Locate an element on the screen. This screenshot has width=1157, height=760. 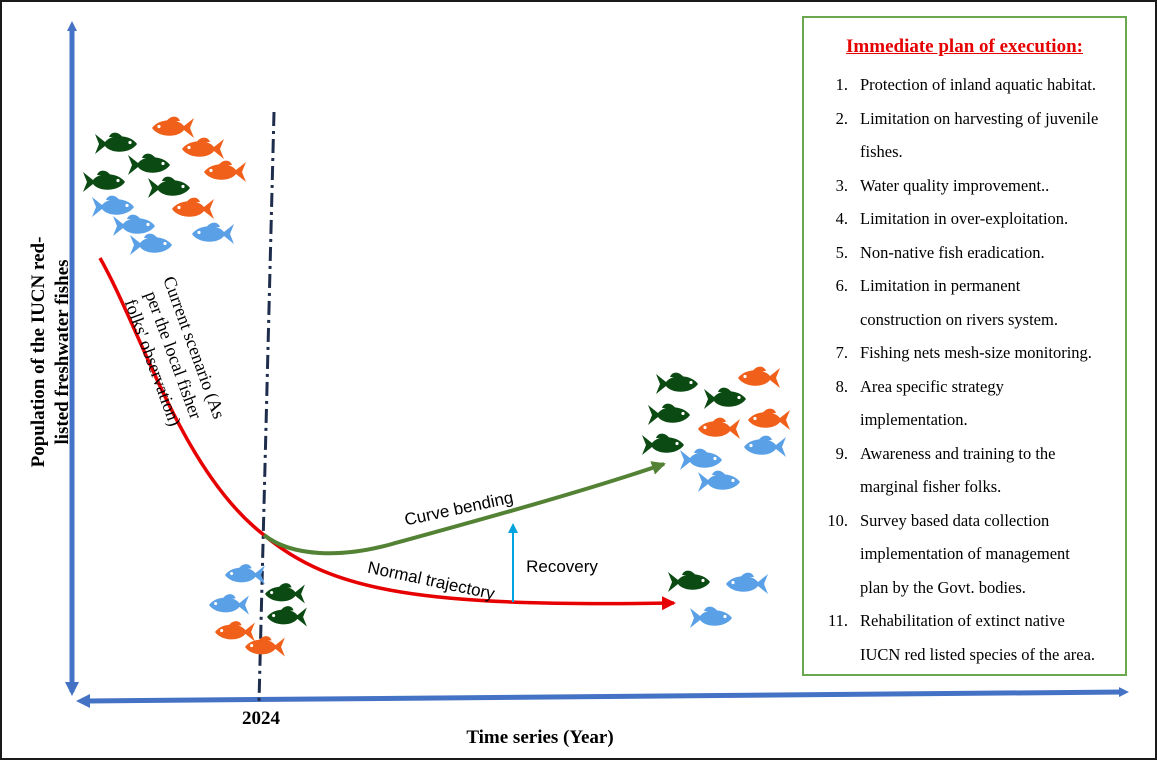
y-axis-label-line1: Population of the IUCN red- is located at coordinates (38, 352).